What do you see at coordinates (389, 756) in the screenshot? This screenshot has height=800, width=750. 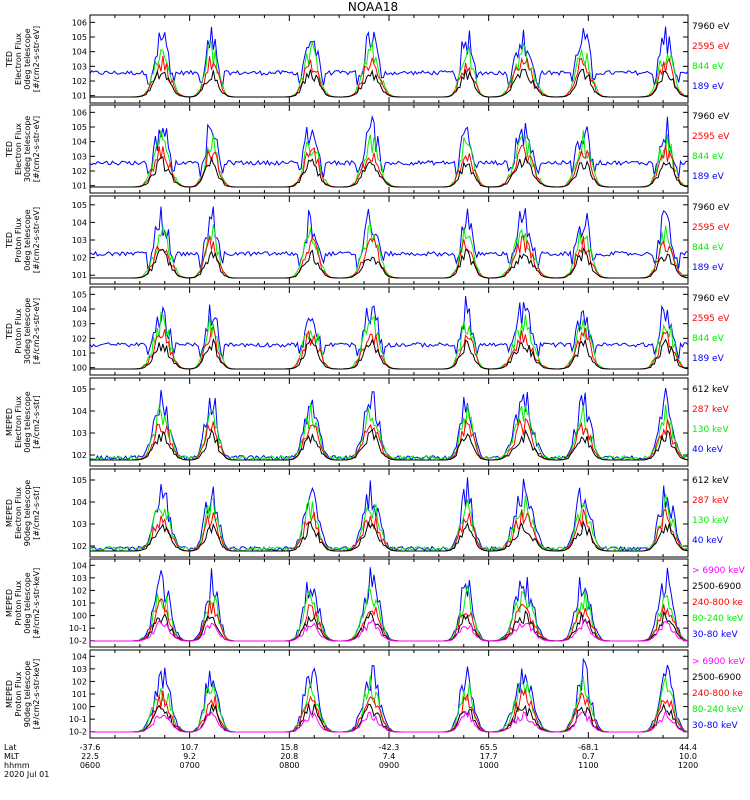 I see `x-tick-label: 7.4` at bounding box center [389, 756].